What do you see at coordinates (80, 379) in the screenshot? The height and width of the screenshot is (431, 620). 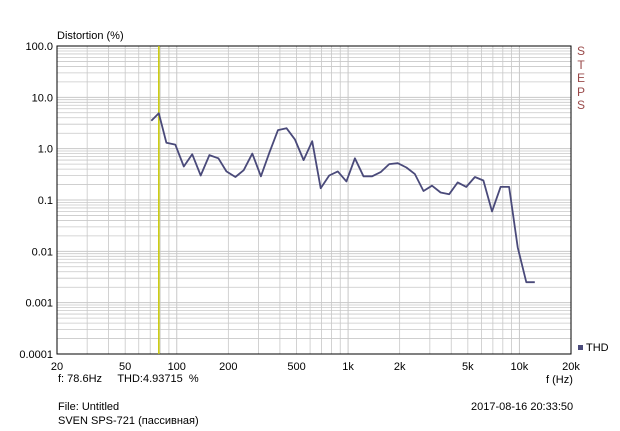 I see `cursor-frequency: f: 78.6Hz` at bounding box center [80, 379].